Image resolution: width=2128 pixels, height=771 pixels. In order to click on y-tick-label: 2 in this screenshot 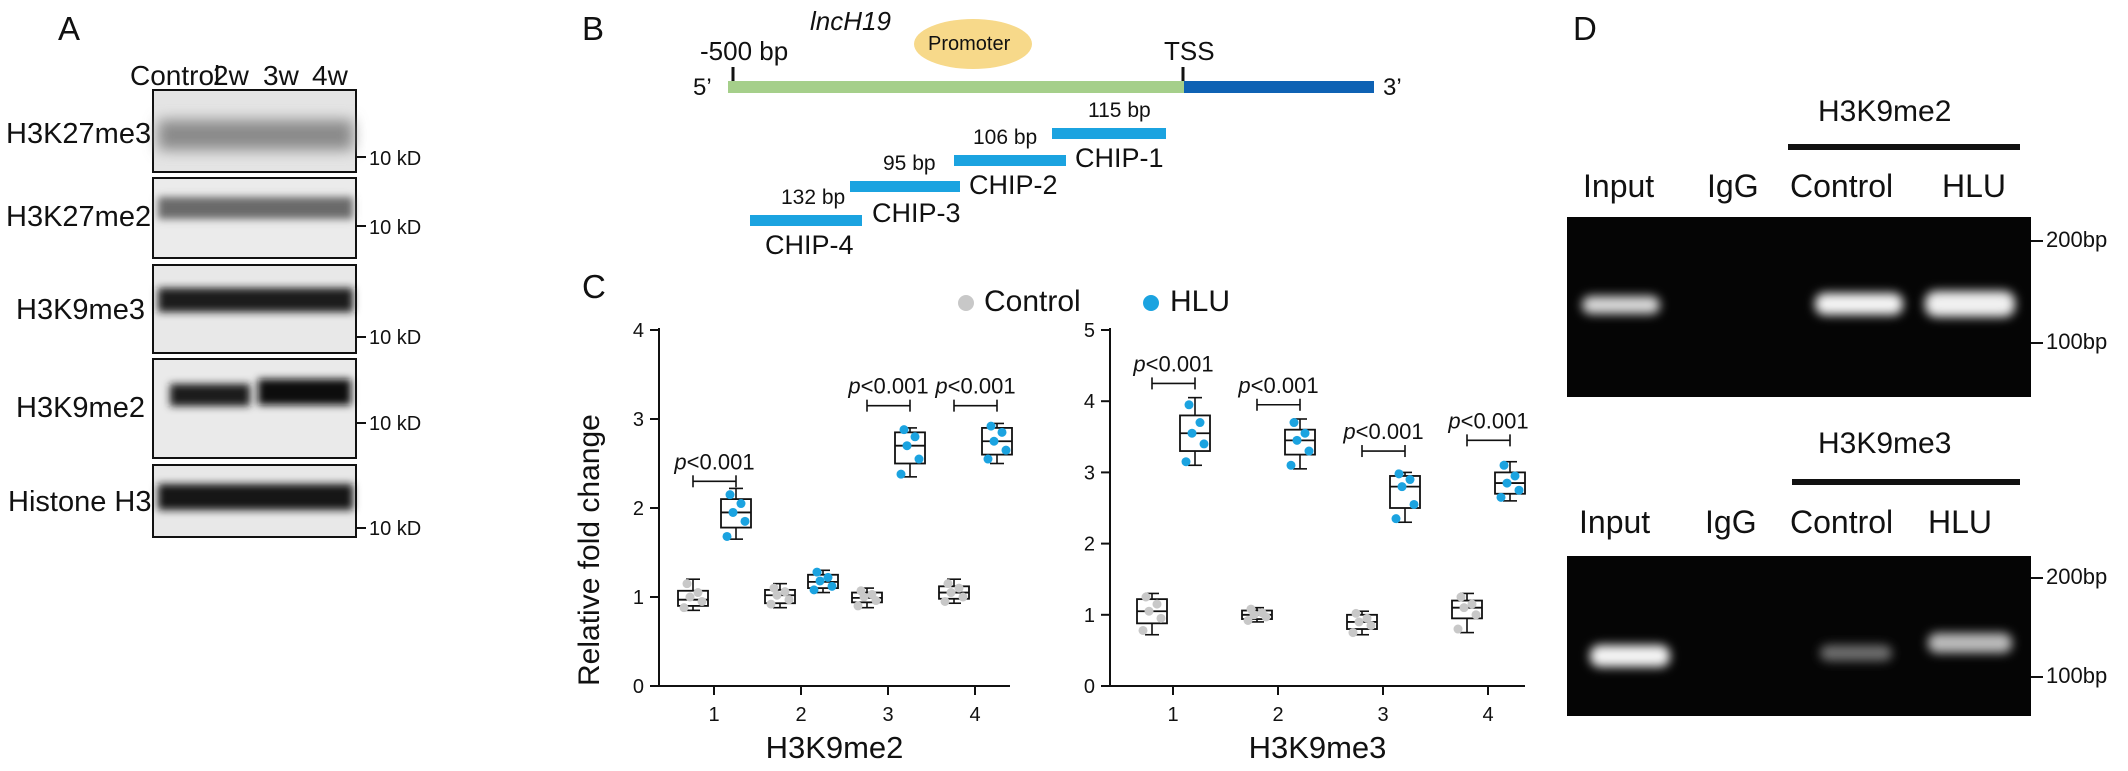, I will do `click(638, 509)`.